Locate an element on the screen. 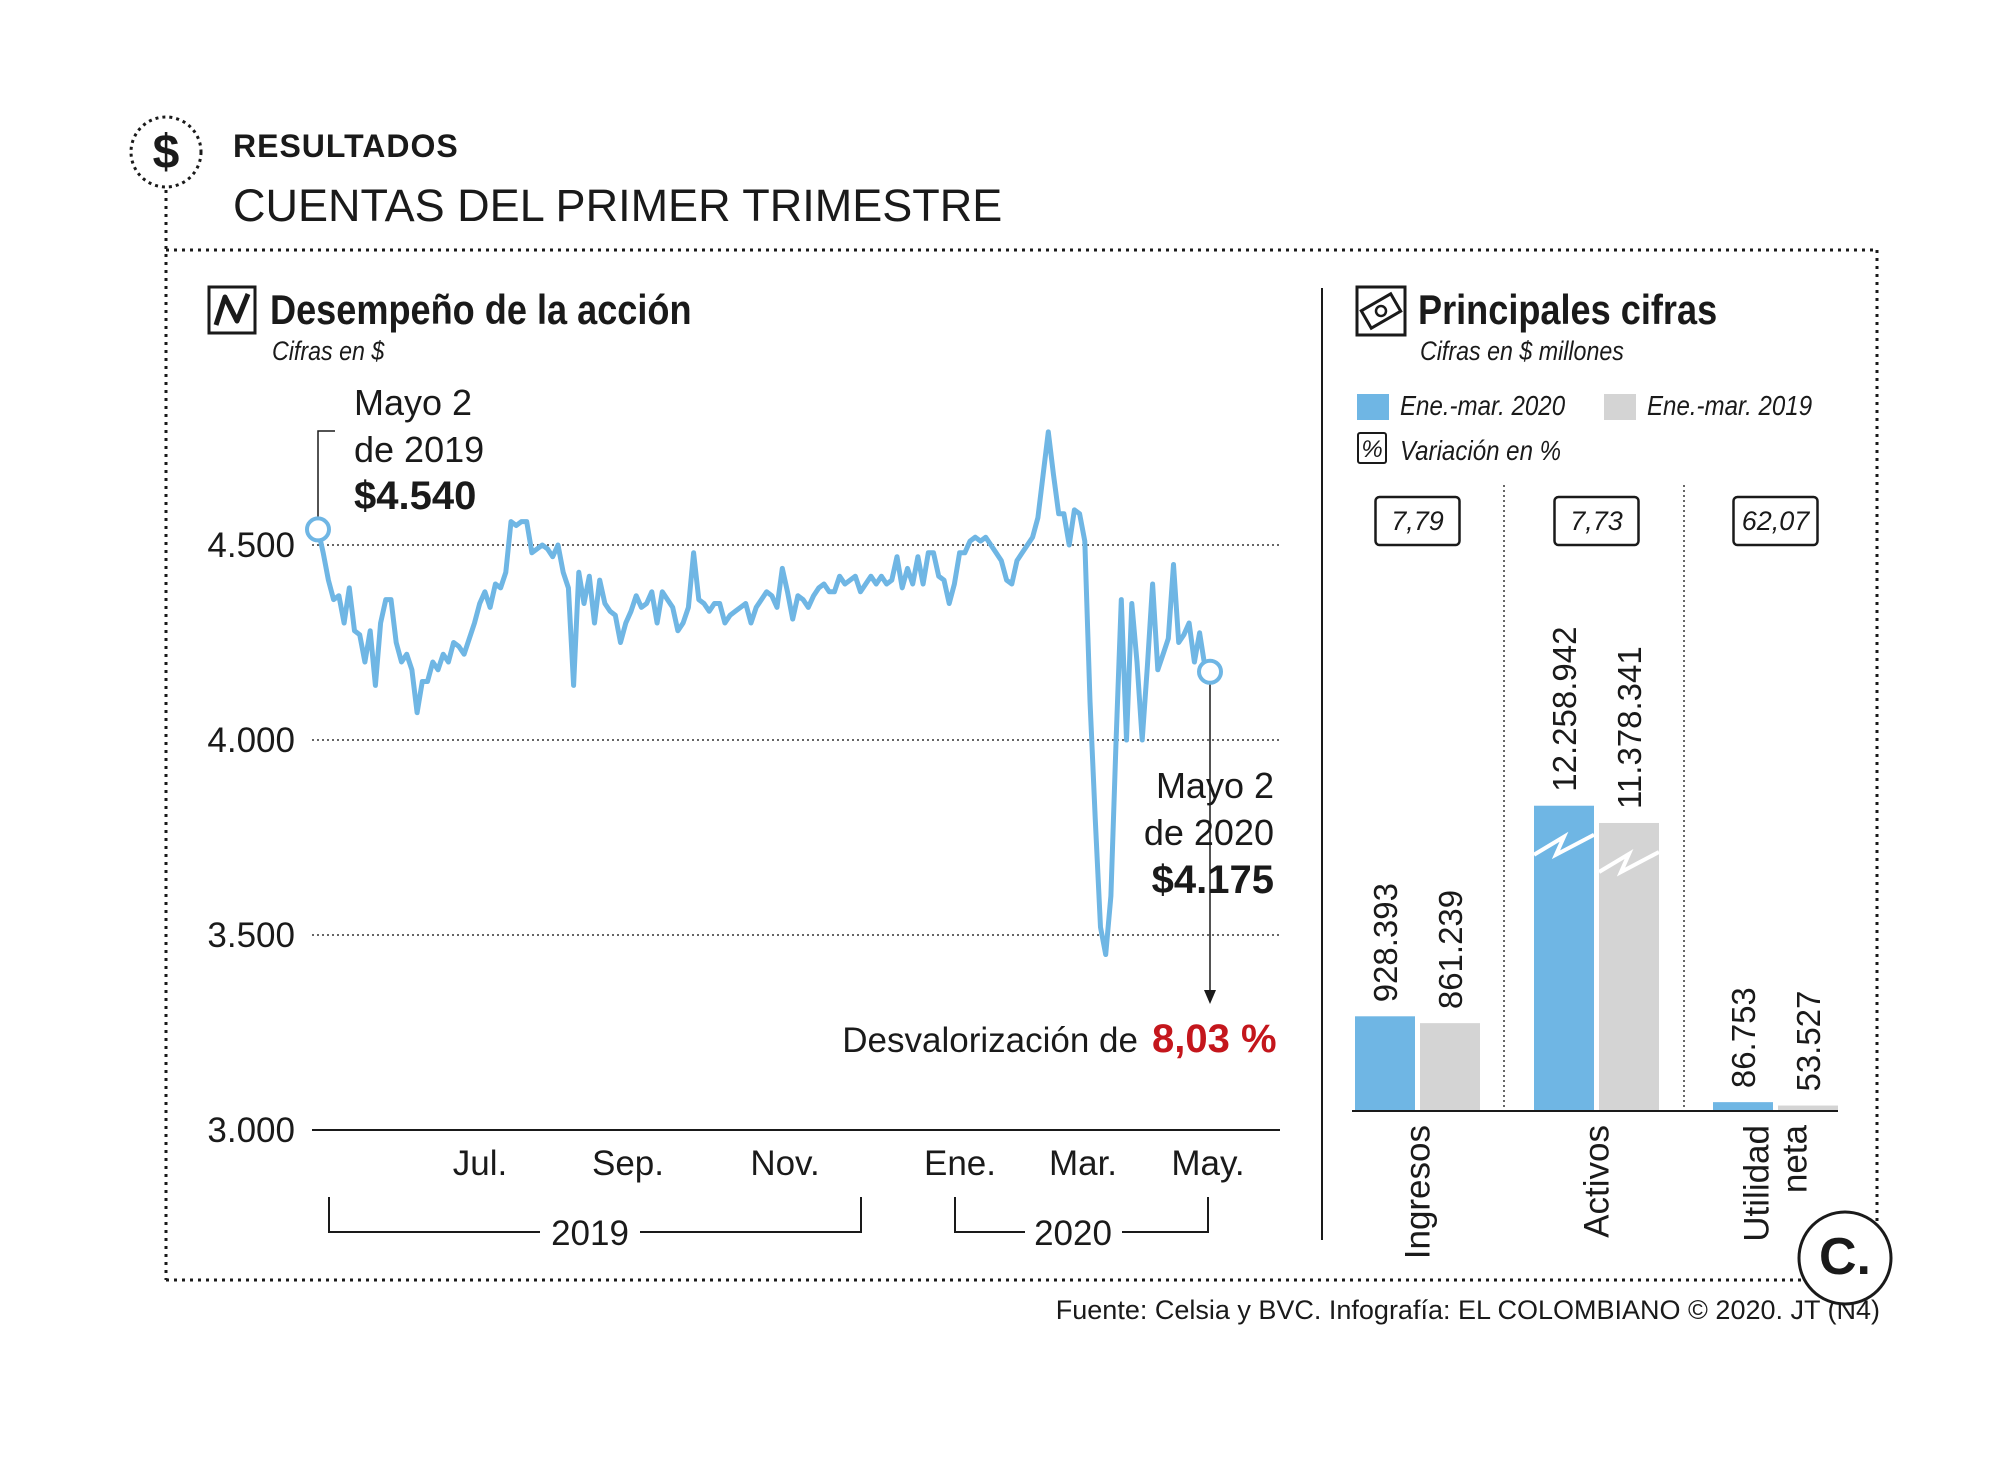  headline: CUENTAS DEL PRIMER TRIMESTRE is located at coordinates (618, 205).